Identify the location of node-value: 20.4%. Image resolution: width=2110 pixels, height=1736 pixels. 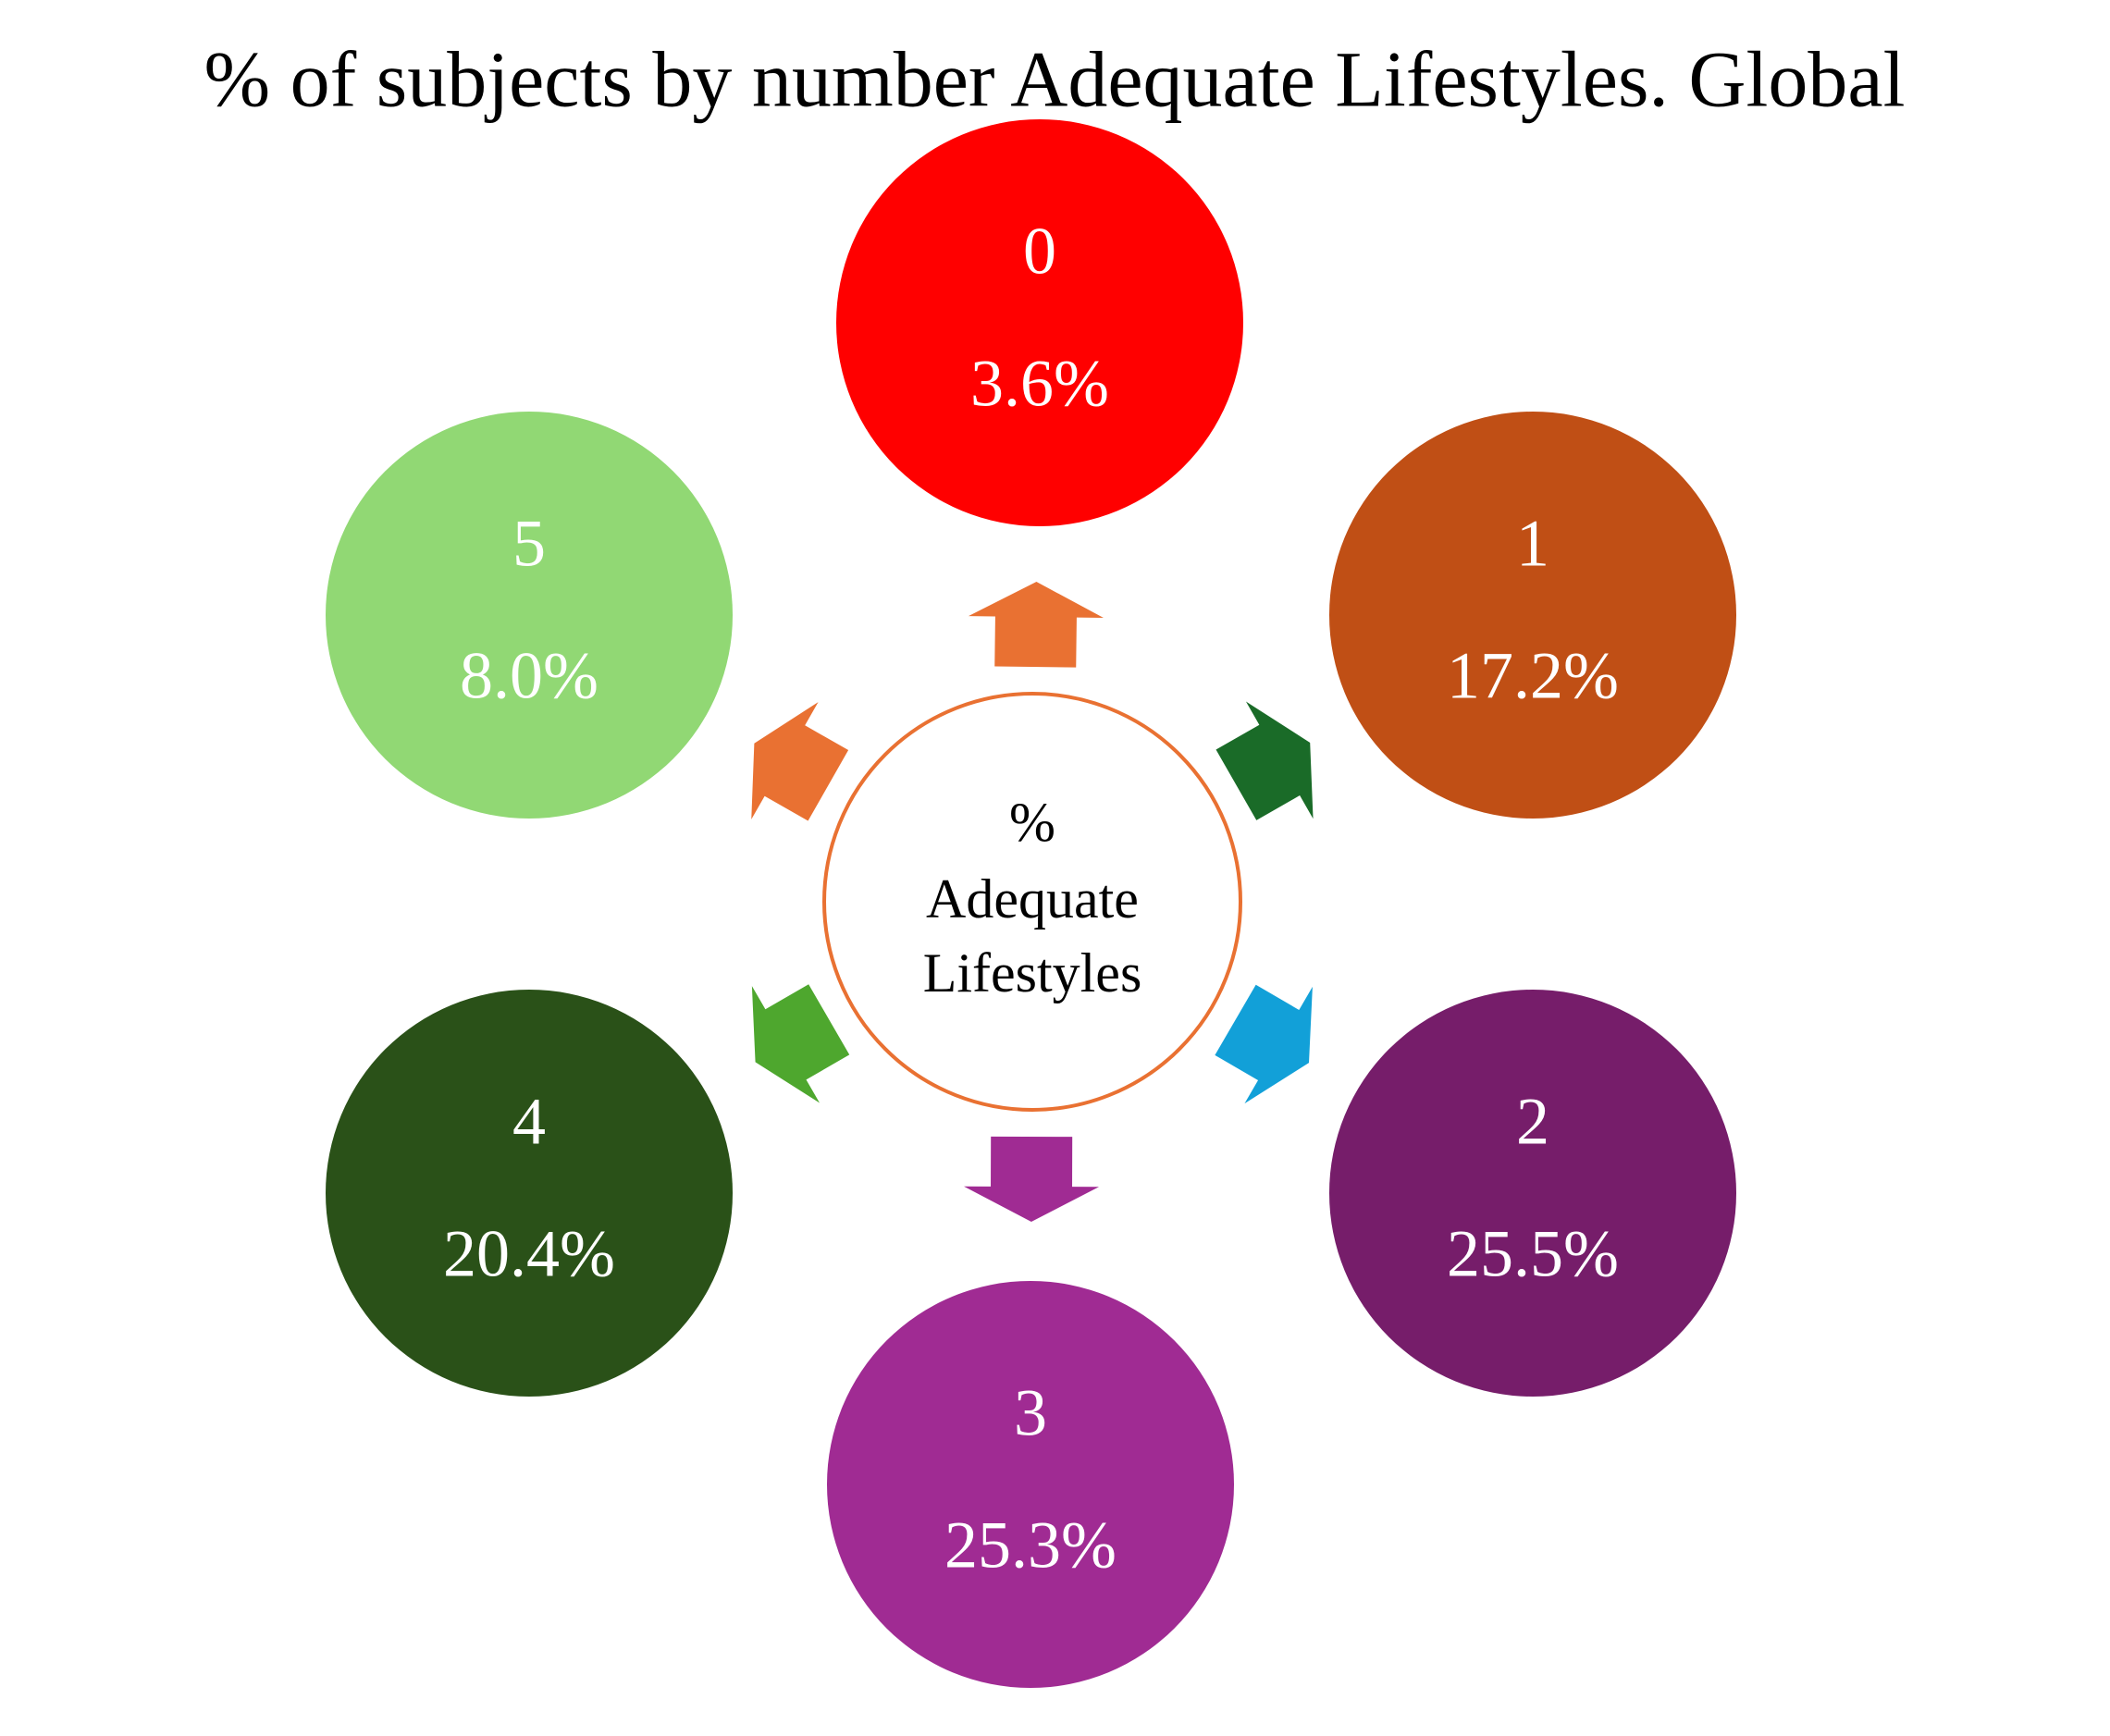
(529, 1254).